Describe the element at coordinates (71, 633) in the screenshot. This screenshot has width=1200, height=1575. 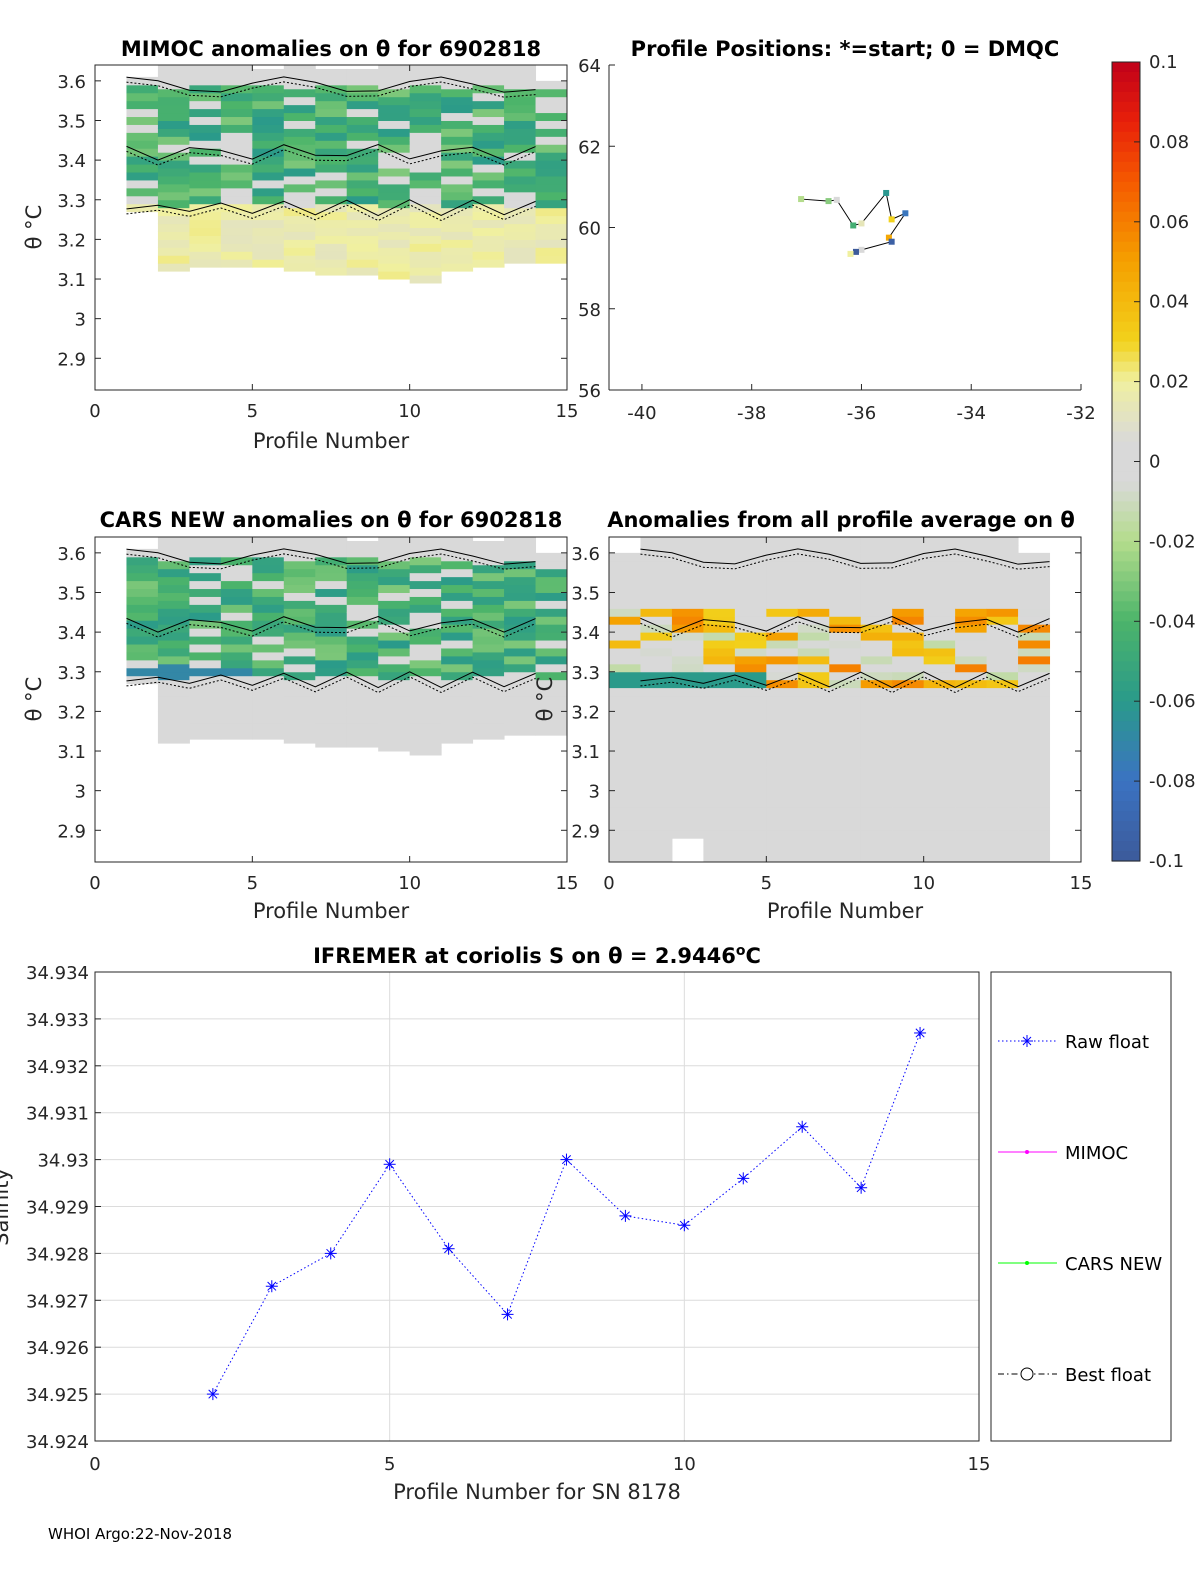
I see `y-tick-label: 3.4` at that location.